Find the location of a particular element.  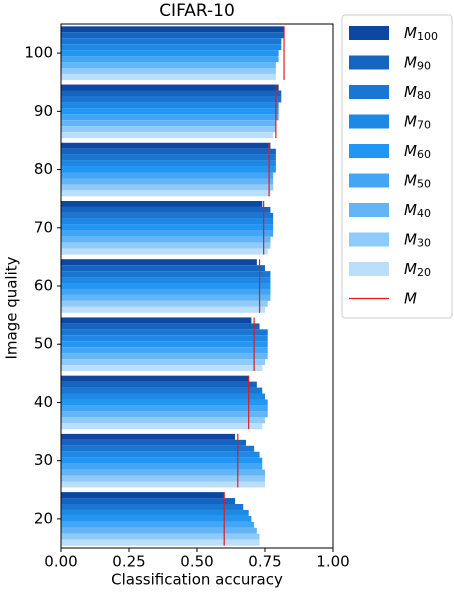

y-tick-label: 40 is located at coordinates (43, 402).